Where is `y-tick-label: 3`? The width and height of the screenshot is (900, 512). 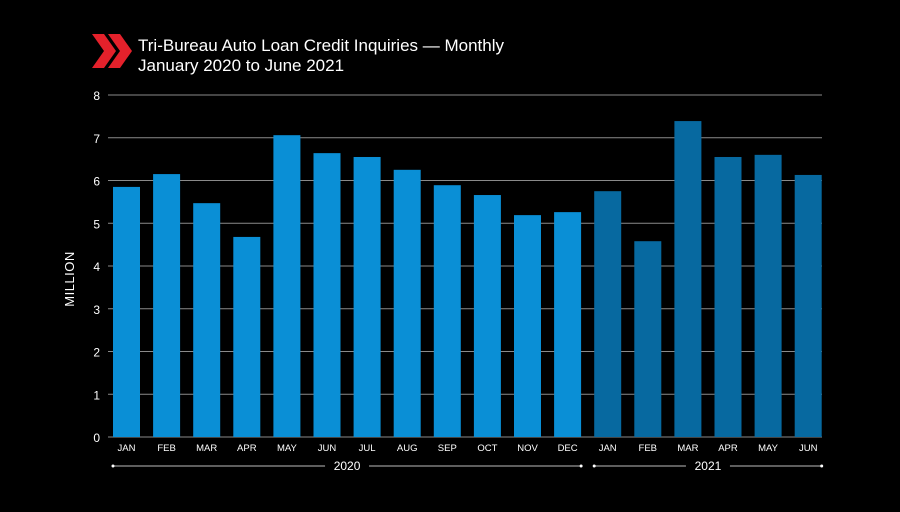
y-tick-label: 3 is located at coordinates (96, 310).